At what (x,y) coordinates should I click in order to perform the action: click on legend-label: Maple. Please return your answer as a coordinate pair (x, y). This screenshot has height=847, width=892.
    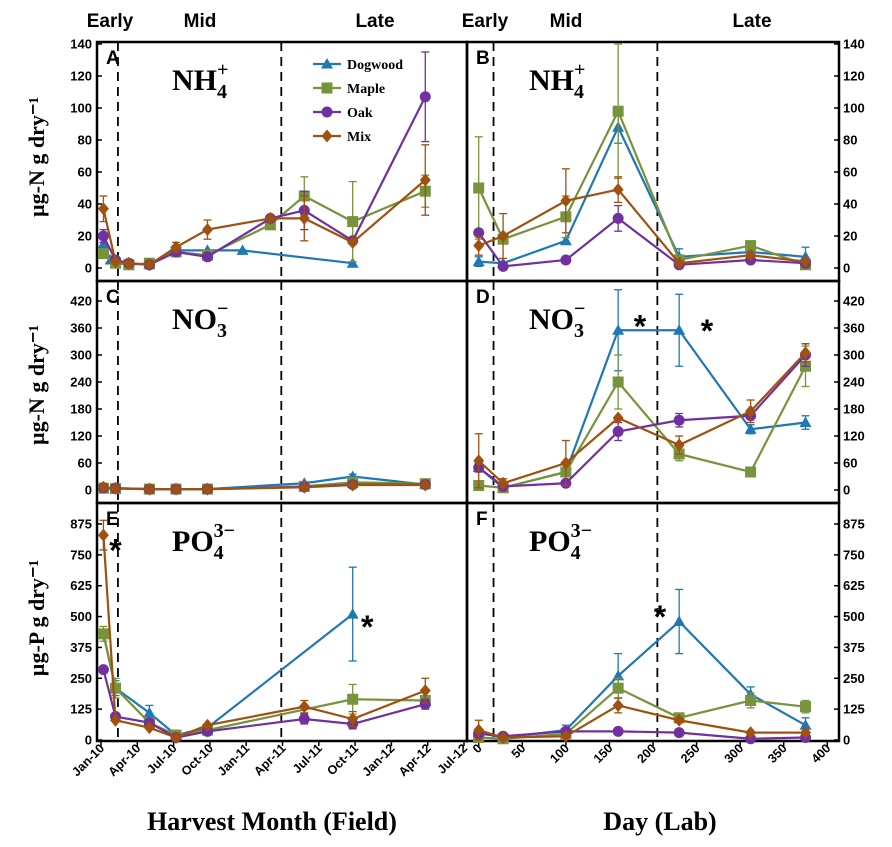
    Looking at the image, I should click on (366, 89).